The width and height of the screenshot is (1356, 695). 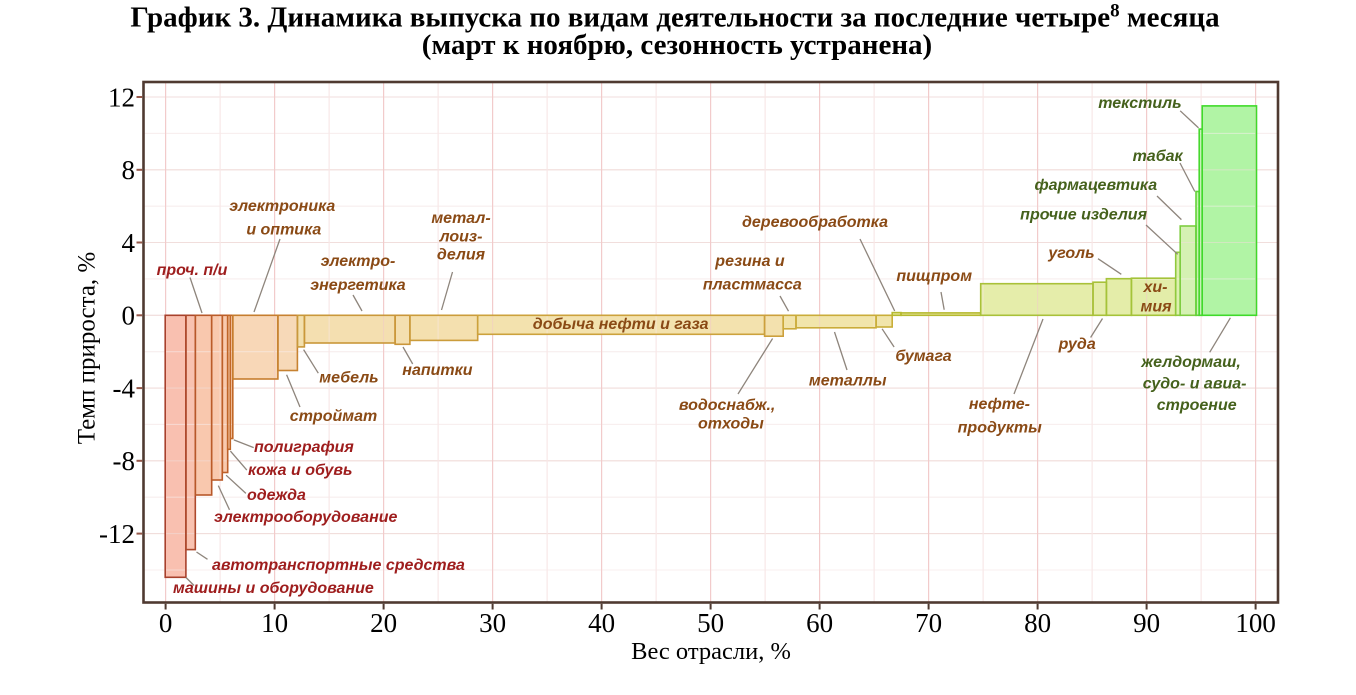 I want to click on svg-text: 10, so click(x=274, y=623).